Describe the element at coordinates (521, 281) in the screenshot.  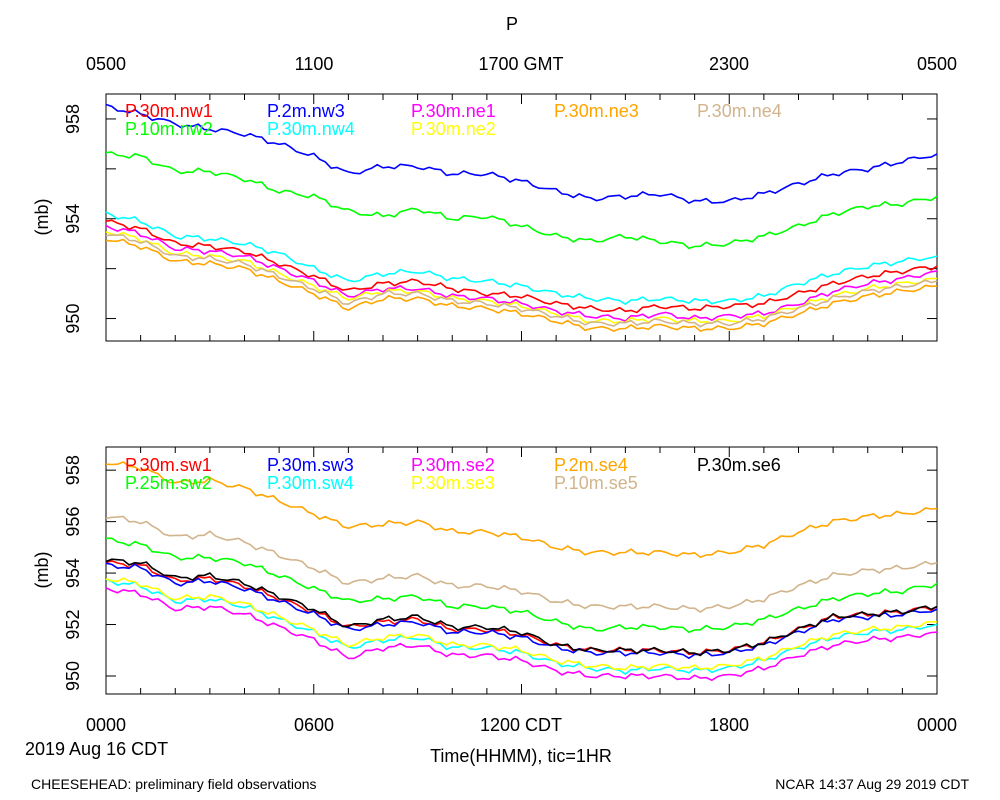
I see `series-line-P.30m.ne4` at that location.